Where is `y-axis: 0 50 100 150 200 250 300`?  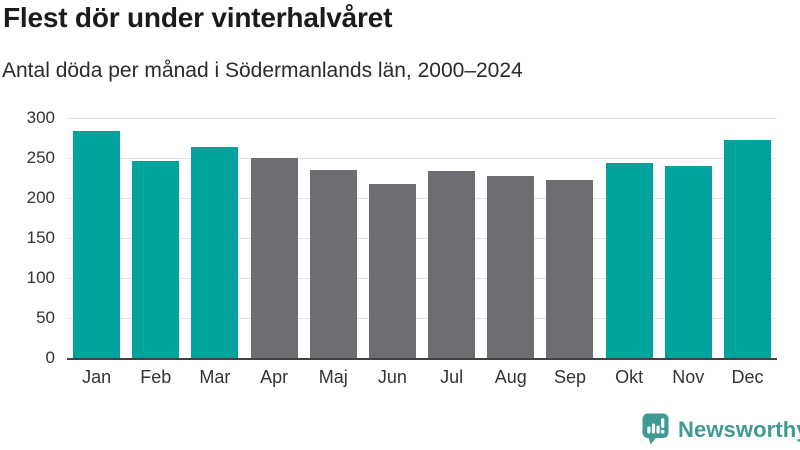 y-axis: 0 50 100 150 200 250 300 is located at coordinates (27, 237).